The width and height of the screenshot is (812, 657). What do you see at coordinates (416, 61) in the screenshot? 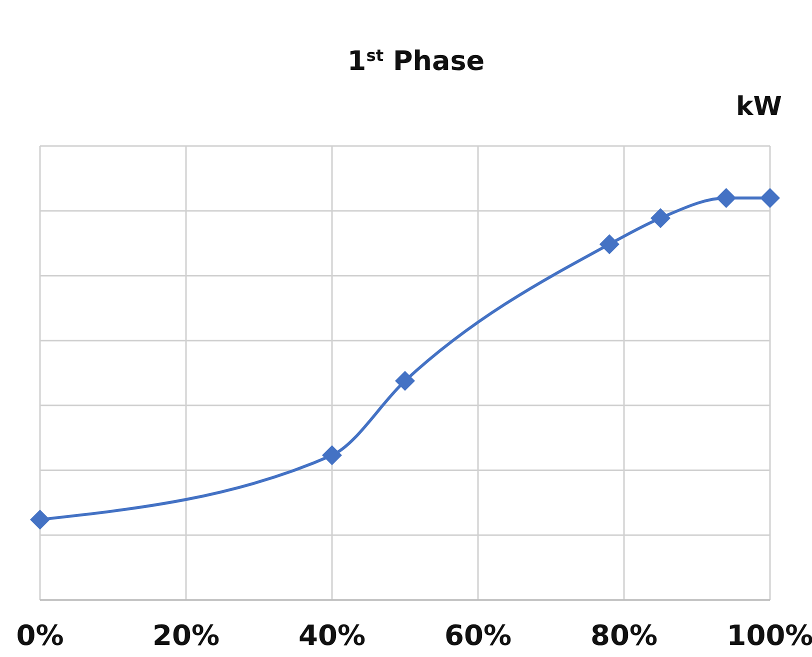
I see `chart-title: 1$^{st}$ Phase` at bounding box center [416, 61].